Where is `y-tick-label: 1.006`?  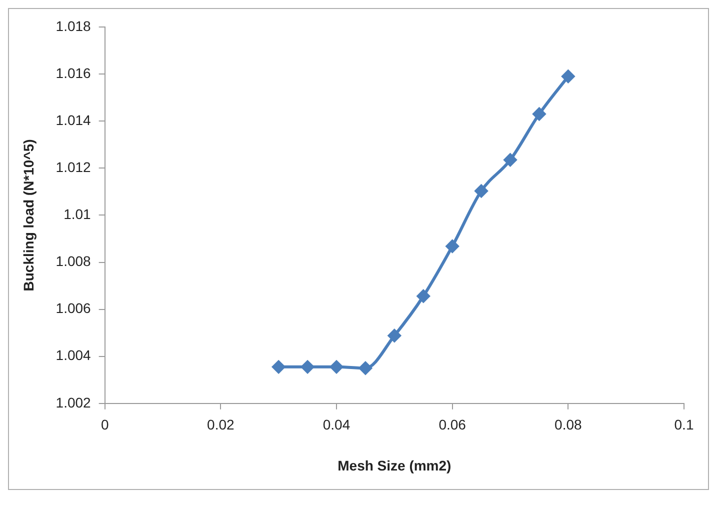
y-tick-label: 1.006 is located at coordinates (74, 308).